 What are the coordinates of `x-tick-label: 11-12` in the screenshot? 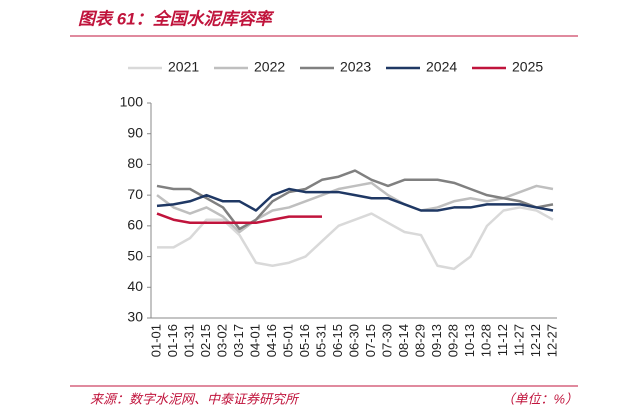 It's located at (502, 340).